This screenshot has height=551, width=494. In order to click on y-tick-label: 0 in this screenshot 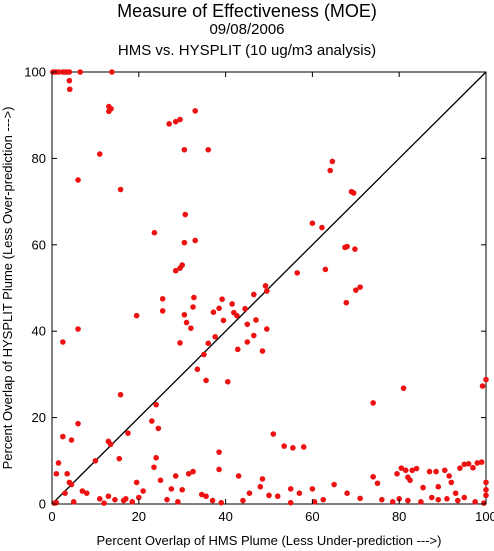, I will do `click(42, 504)`.